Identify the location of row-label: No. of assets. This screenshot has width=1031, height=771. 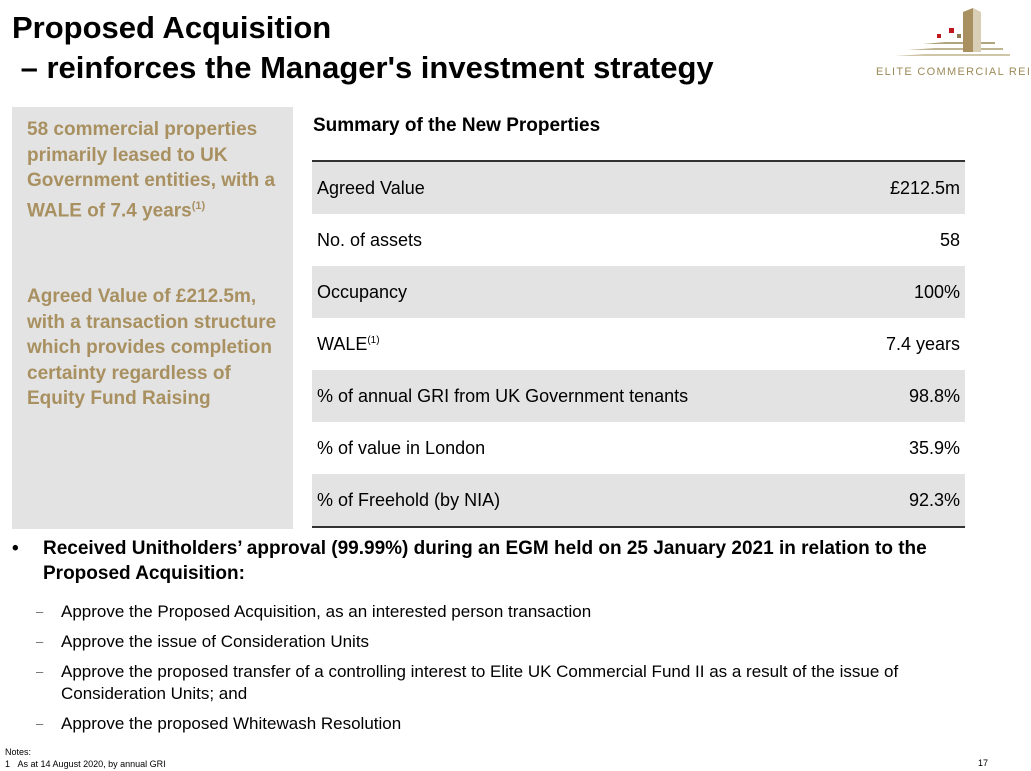
(370, 239).